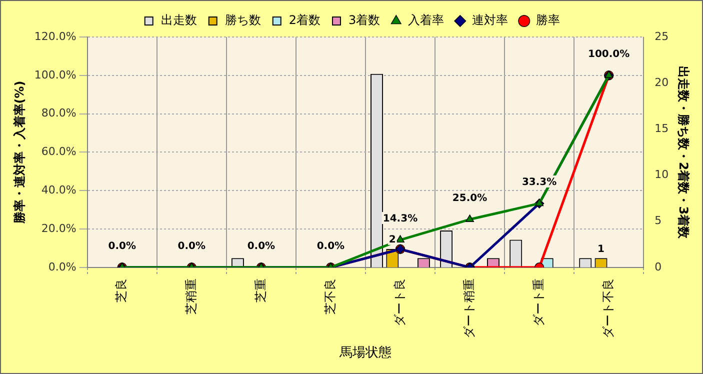 This screenshot has height=374, width=703. Describe the element at coordinates (661, 36) in the screenshot. I see `y2-tick-label: 25` at that location.